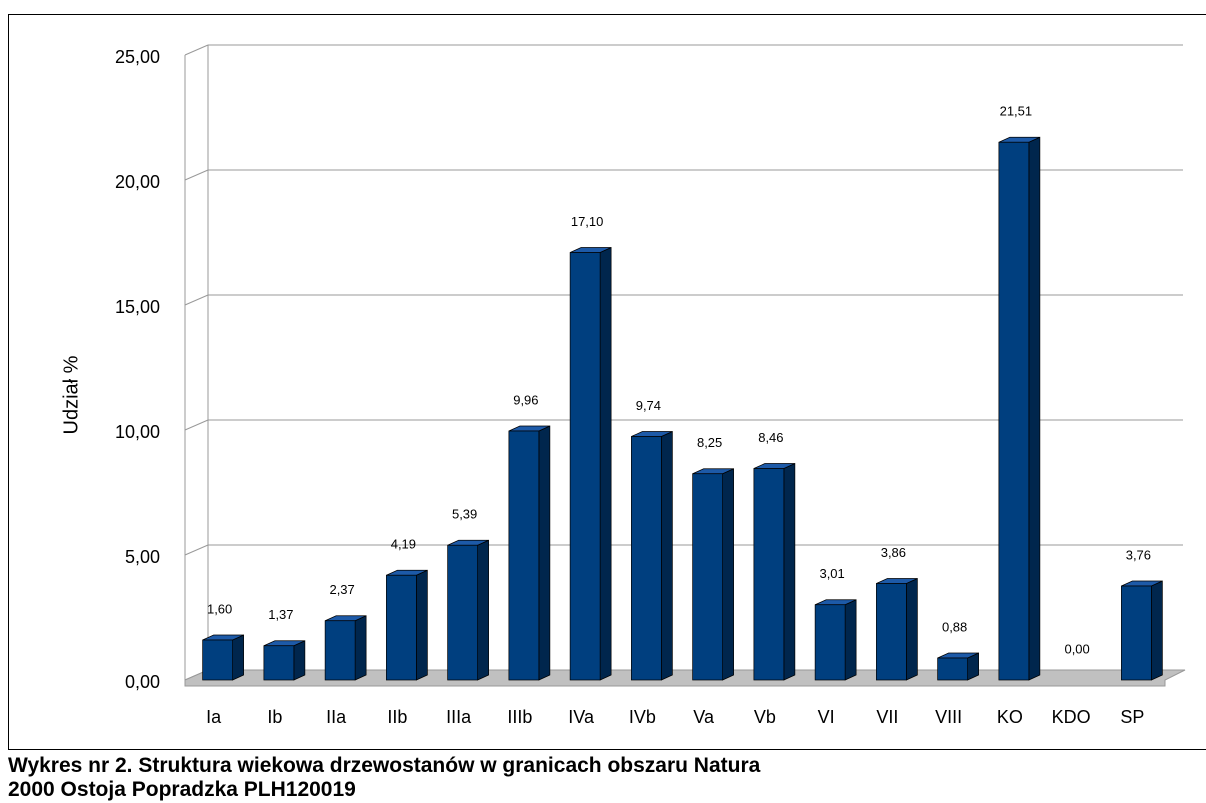  I want to click on x-tick-label: Va, so click(704, 717).